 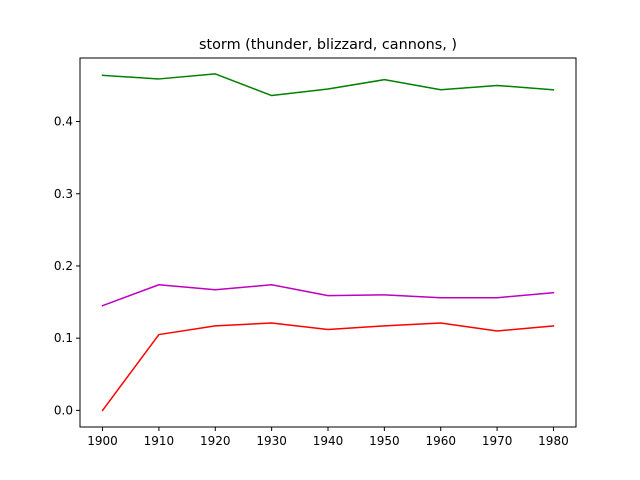 What do you see at coordinates (440, 441) in the screenshot?
I see `x-tick-label: 1960` at bounding box center [440, 441].